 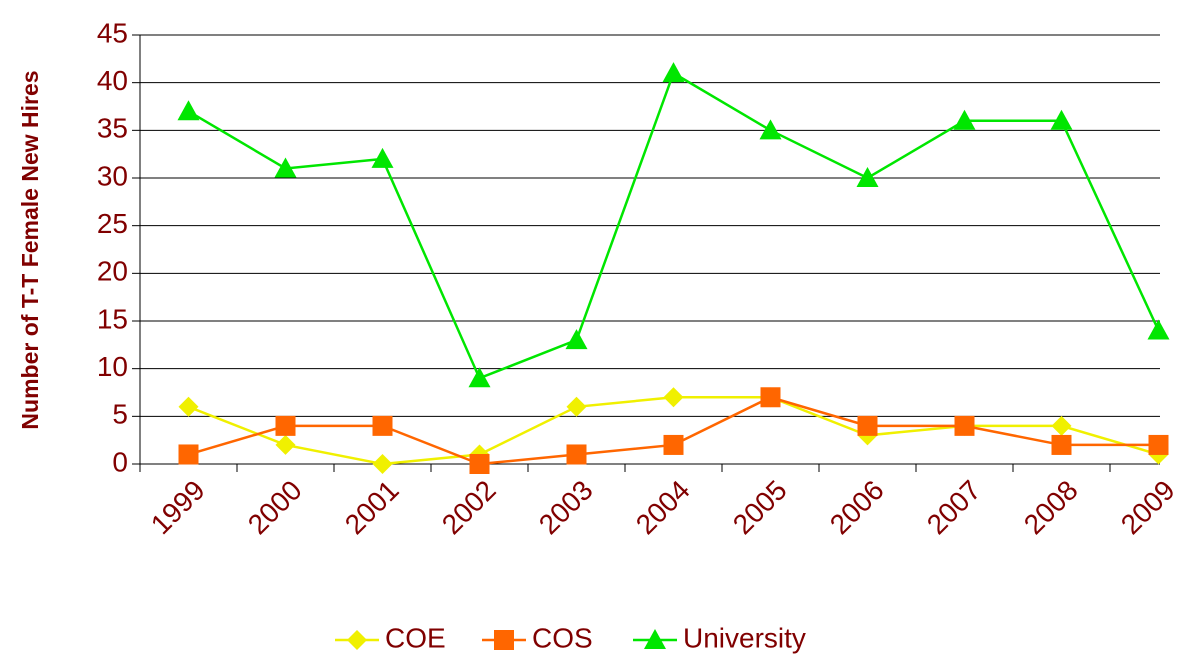 I want to click on x-tick-label: 2006, so click(x=857, y=507).